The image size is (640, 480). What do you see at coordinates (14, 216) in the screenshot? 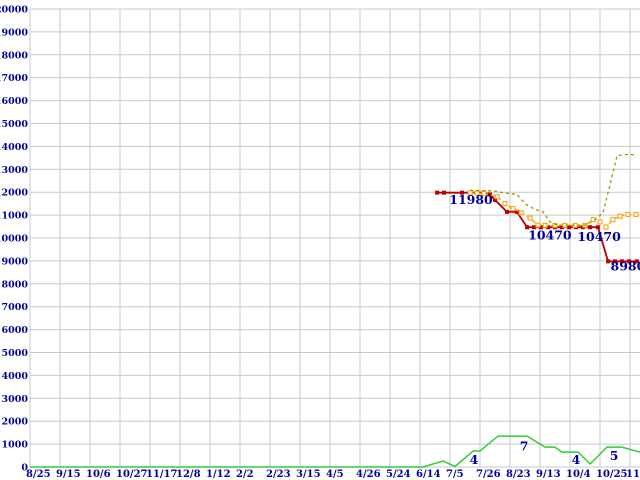
I see `y-axis-tick-label: 11000` at bounding box center [14, 216].